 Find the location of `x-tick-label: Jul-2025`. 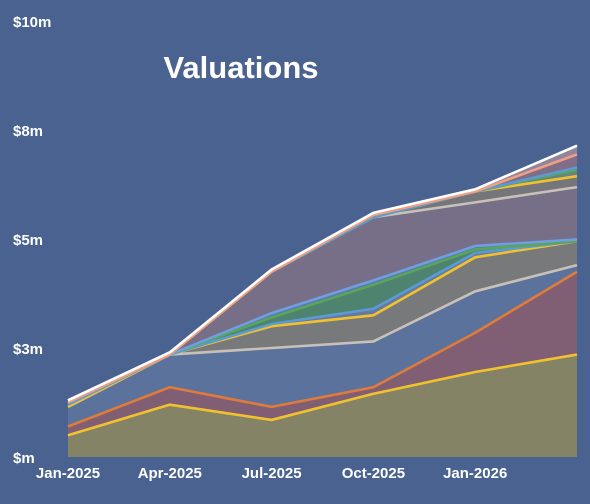

x-tick-label: Jul-2025 is located at coordinates (272, 473).